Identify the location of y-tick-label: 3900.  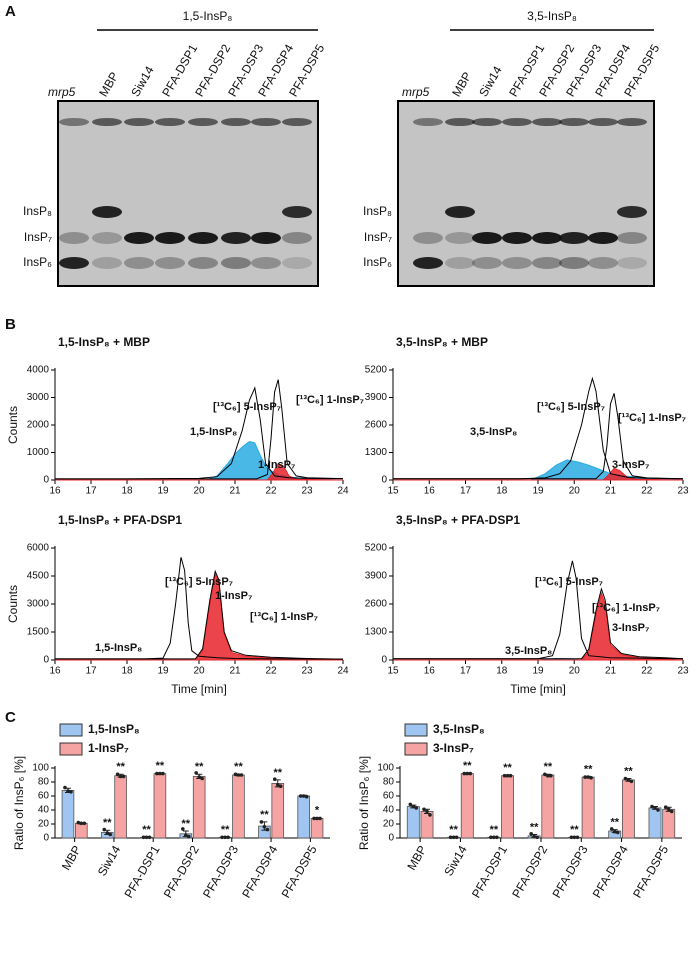
(376, 397).